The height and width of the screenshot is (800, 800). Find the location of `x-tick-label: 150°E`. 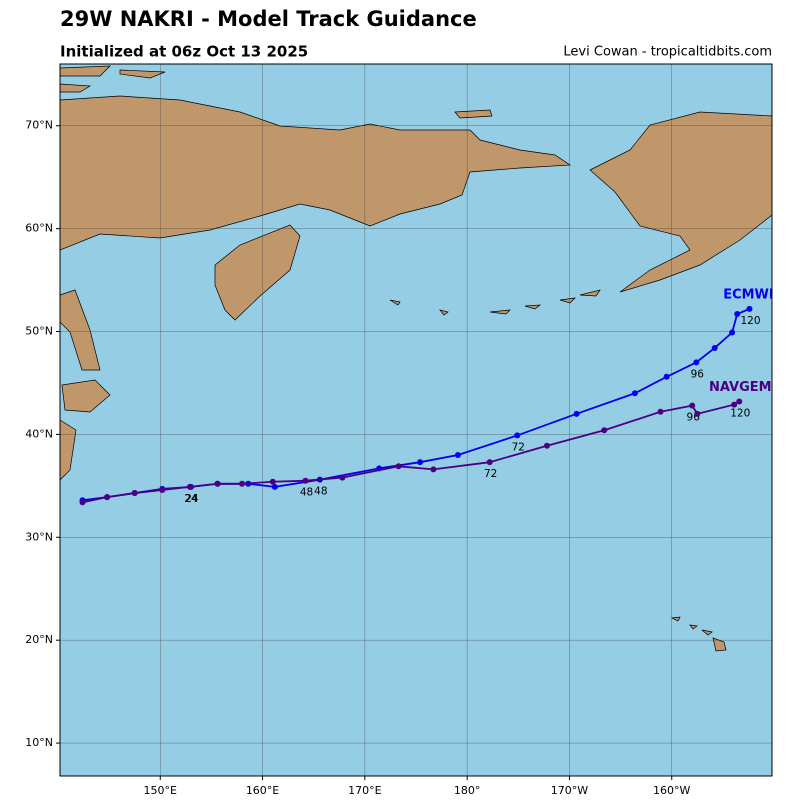

x-tick-label: 150°E is located at coordinates (160, 790).